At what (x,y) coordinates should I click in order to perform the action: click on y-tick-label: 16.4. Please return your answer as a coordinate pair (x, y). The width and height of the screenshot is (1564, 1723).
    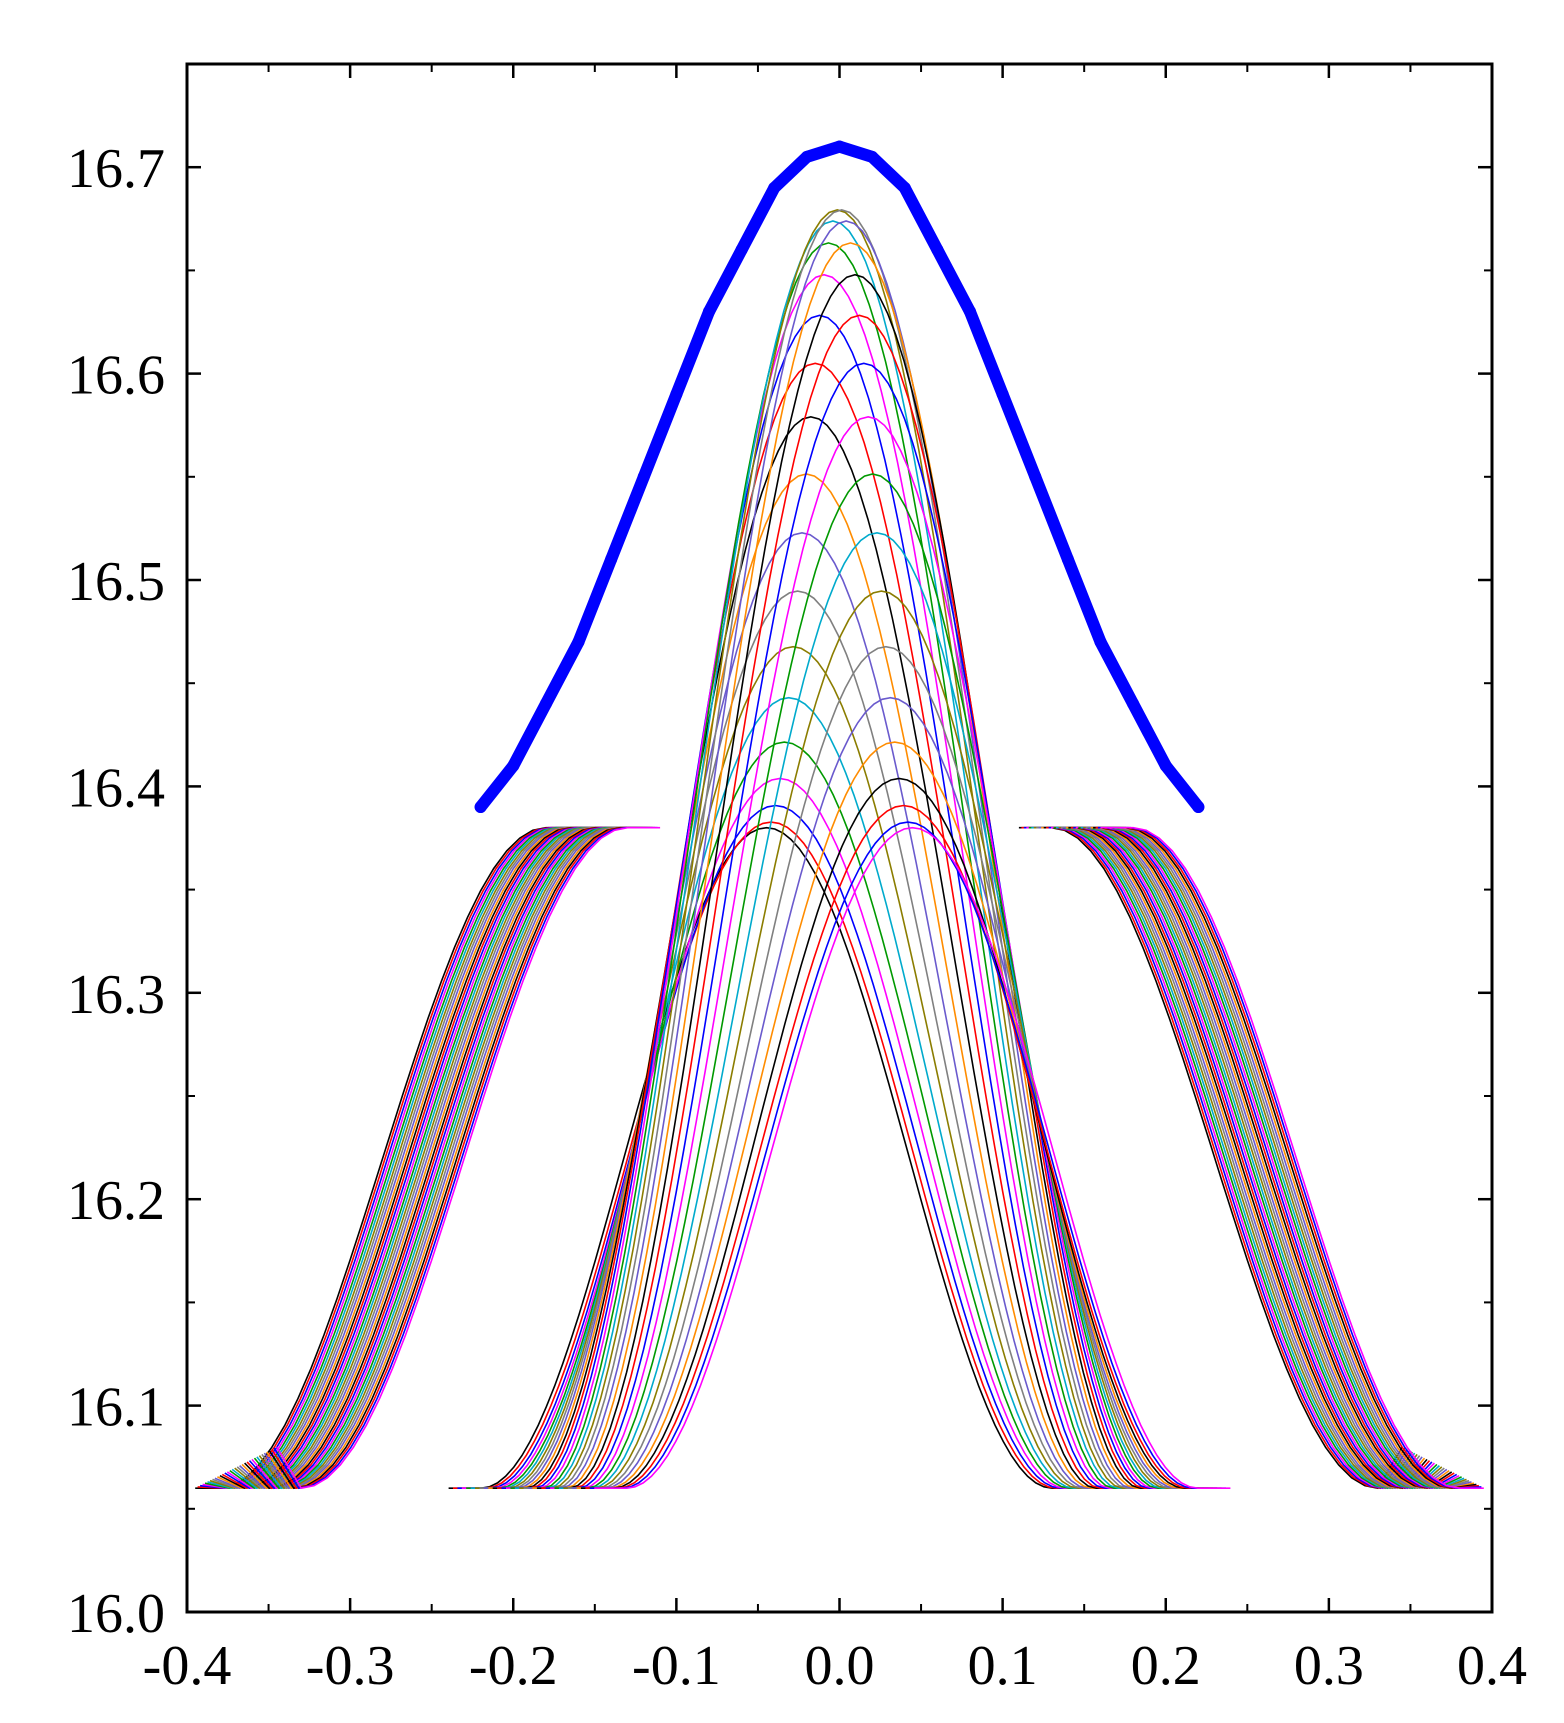
    Looking at the image, I should click on (116, 788).